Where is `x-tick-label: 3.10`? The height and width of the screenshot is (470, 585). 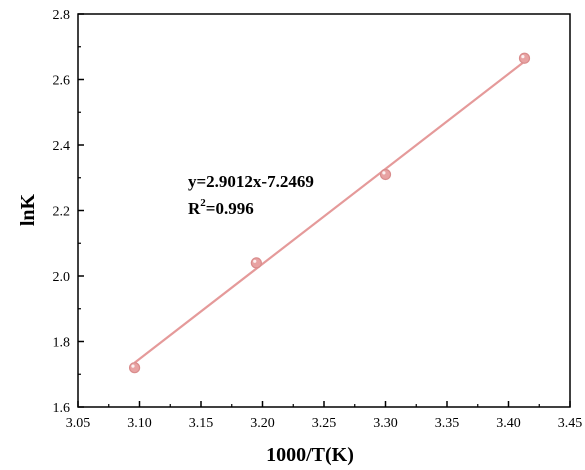
x-tick-label: 3.10 is located at coordinates (139, 423).